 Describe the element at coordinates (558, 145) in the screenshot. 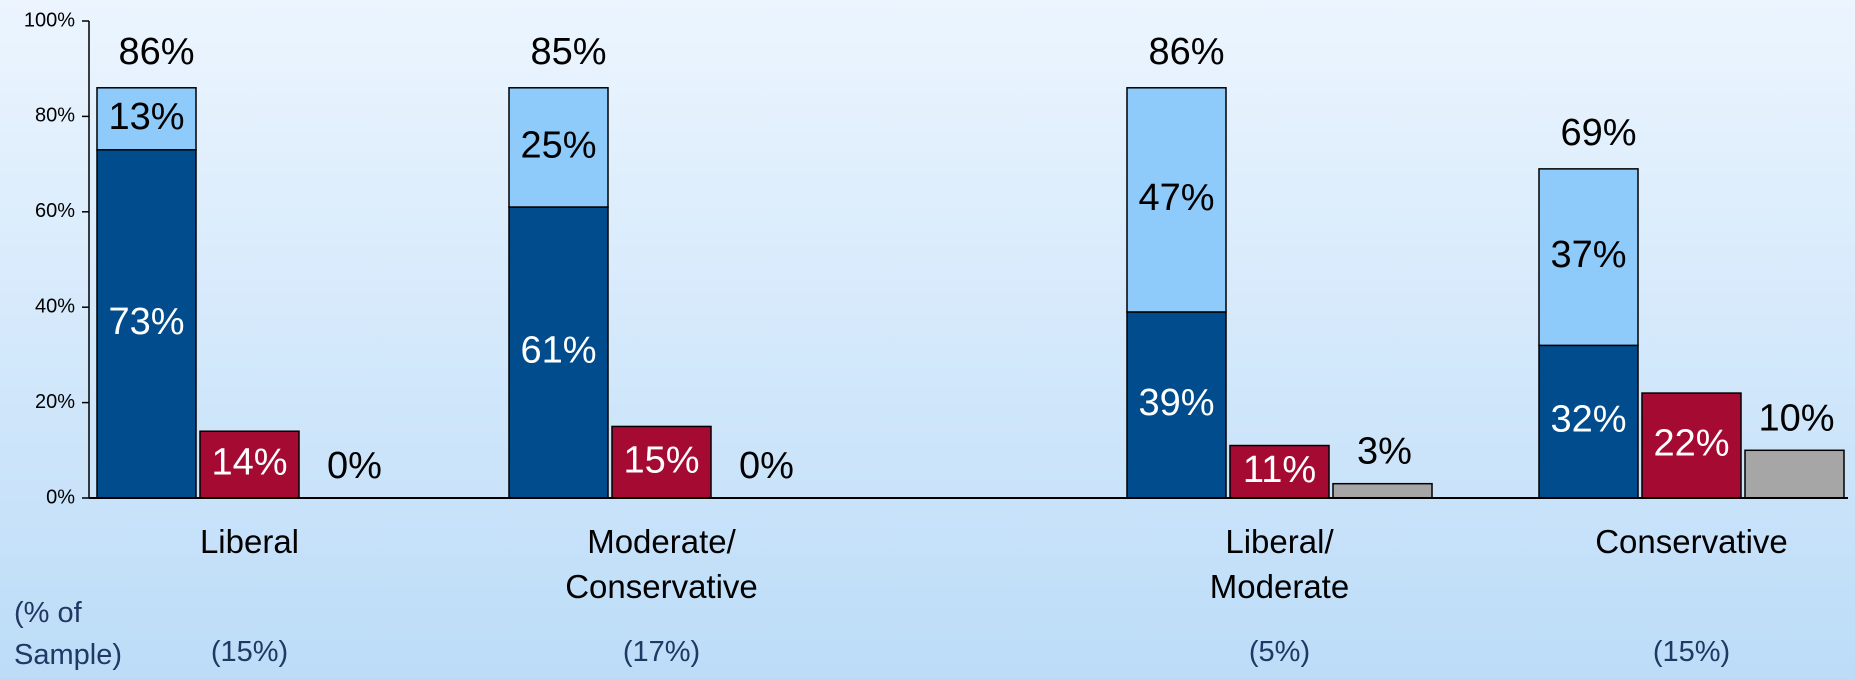

I see `data-label: 25%` at that location.